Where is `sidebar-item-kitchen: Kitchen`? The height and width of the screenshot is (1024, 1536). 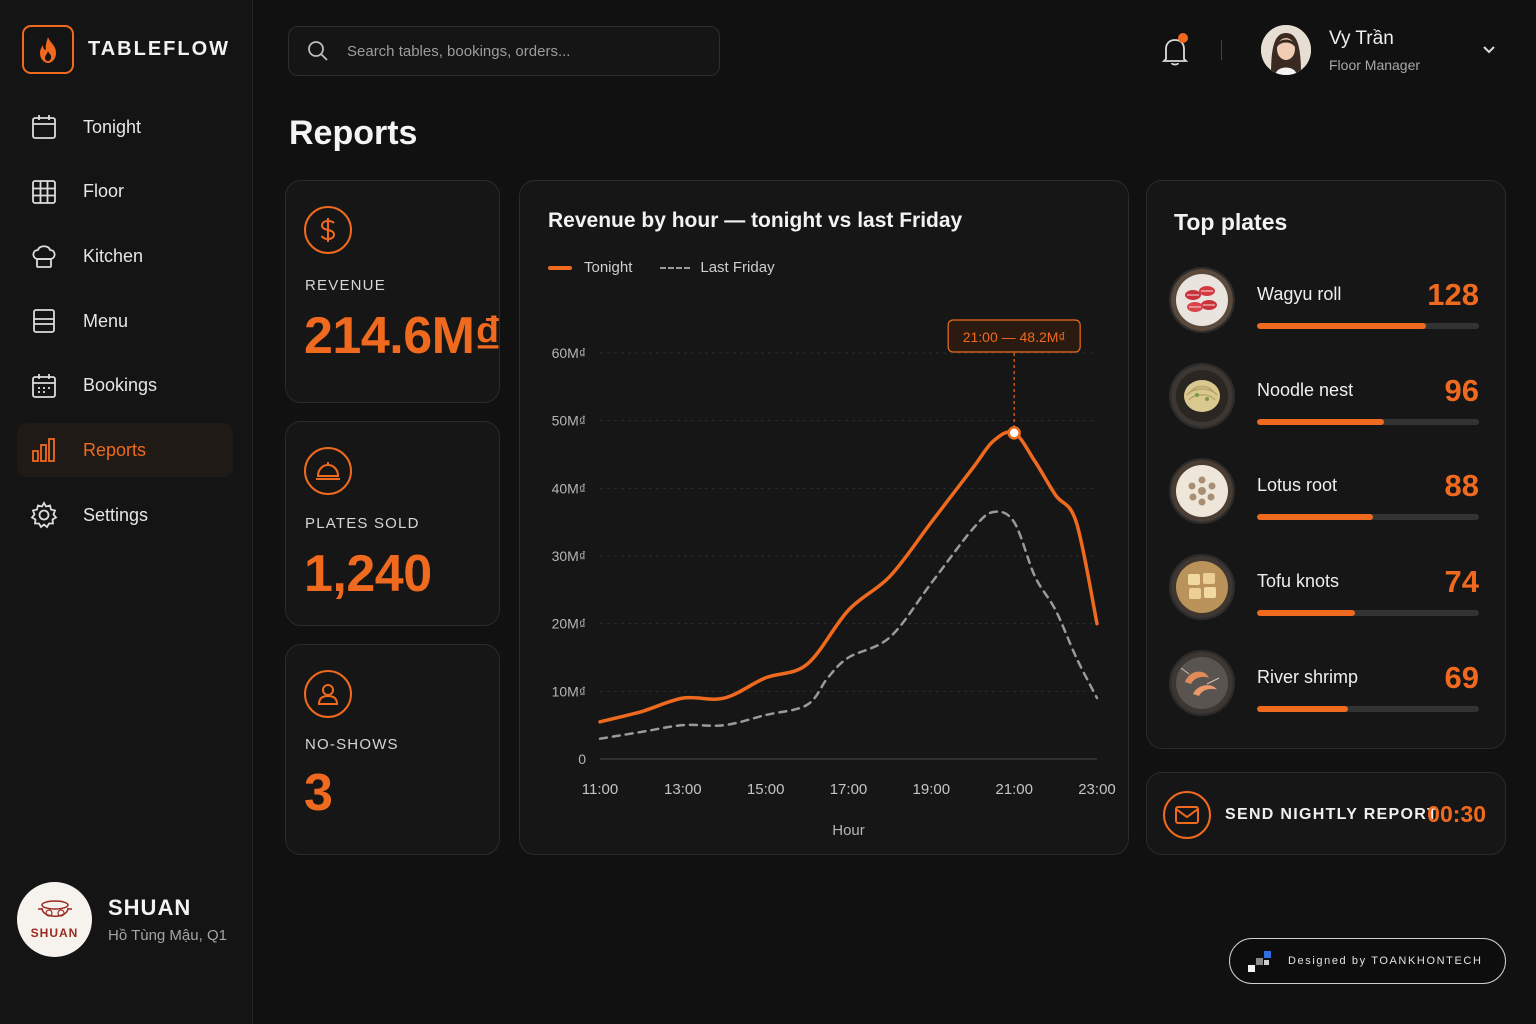
sidebar-item-kitchen: Kitchen is located at coordinates (125, 256).